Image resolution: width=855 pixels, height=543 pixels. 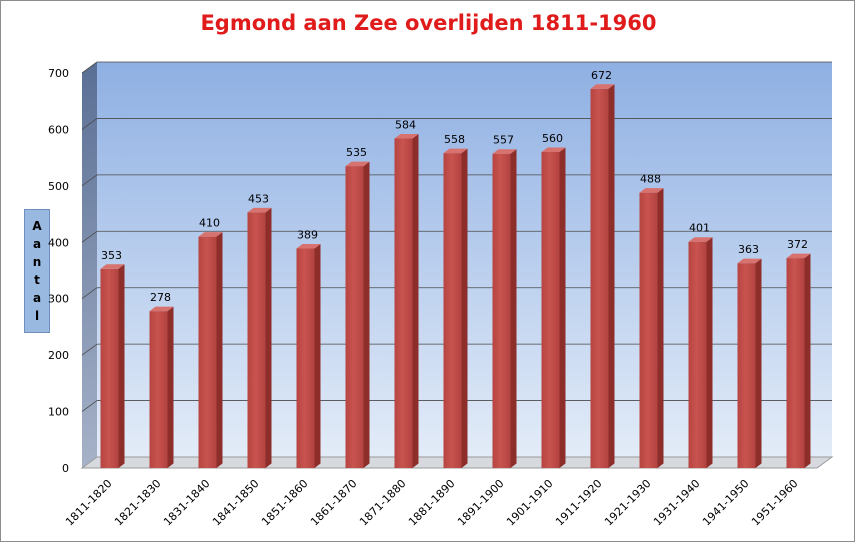 What do you see at coordinates (748, 249) in the screenshot?
I see `data-label: 363` at bounding box center [748, 249].